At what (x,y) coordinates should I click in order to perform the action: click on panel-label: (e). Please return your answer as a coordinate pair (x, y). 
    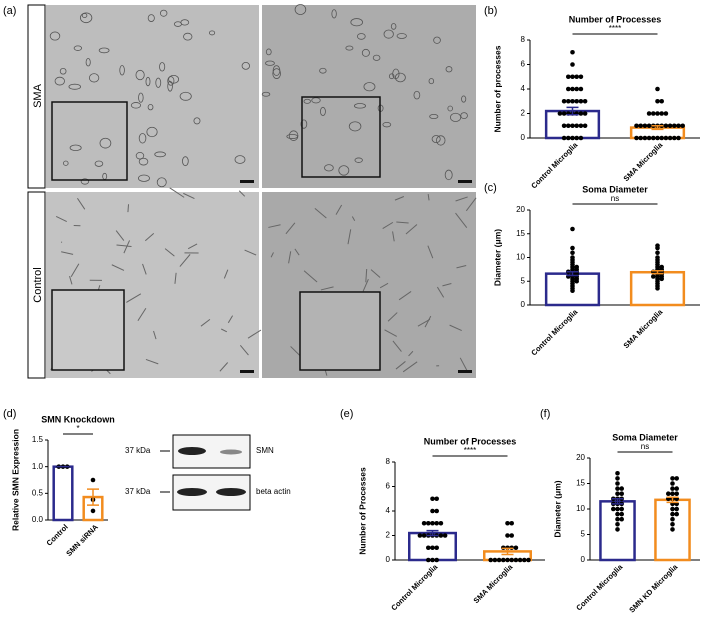
    Looking at the image, I should click on (346, 414).